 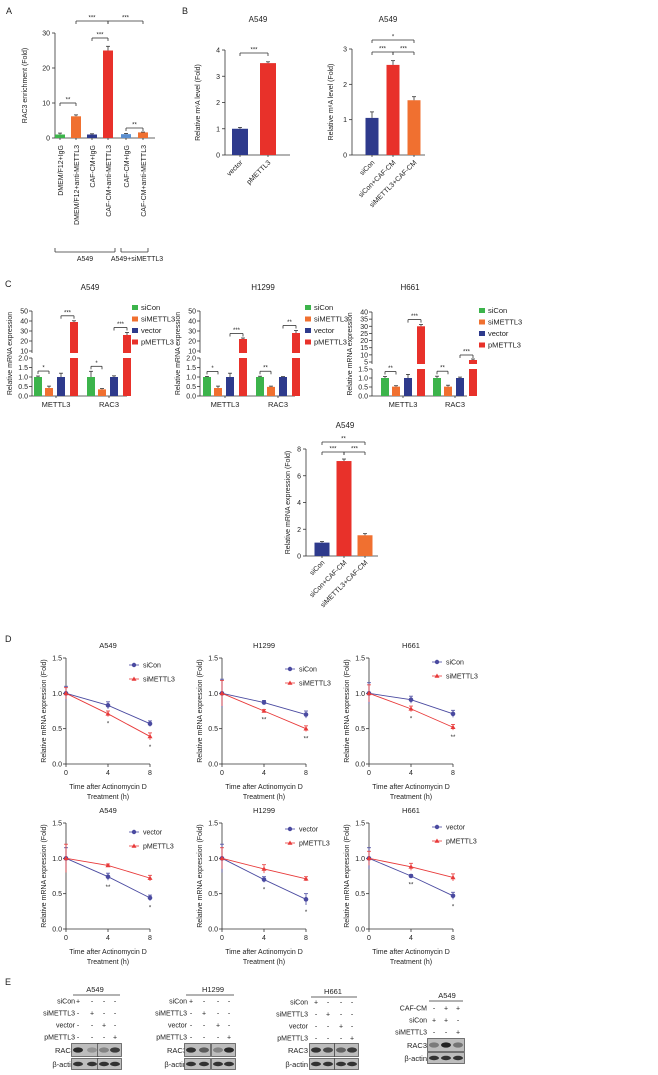 I want to click on y-tick-label: 5, so click(x=366, y=363).